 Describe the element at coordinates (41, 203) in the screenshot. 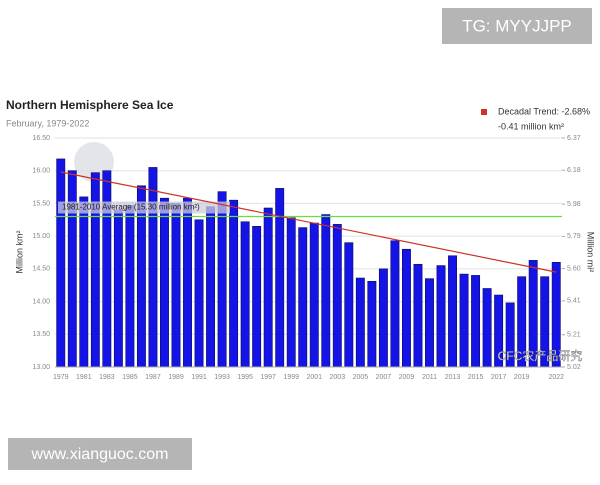

I see `y-tick-label: 15.50` at that location.